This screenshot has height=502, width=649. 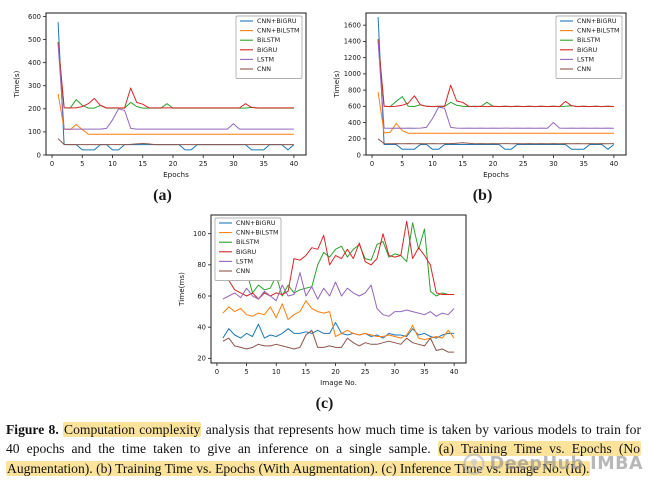 What do you see at coordinates (352, 42) in the screenshot?
I see `y-tick-label: 1400` at bounding box center [352, 42].